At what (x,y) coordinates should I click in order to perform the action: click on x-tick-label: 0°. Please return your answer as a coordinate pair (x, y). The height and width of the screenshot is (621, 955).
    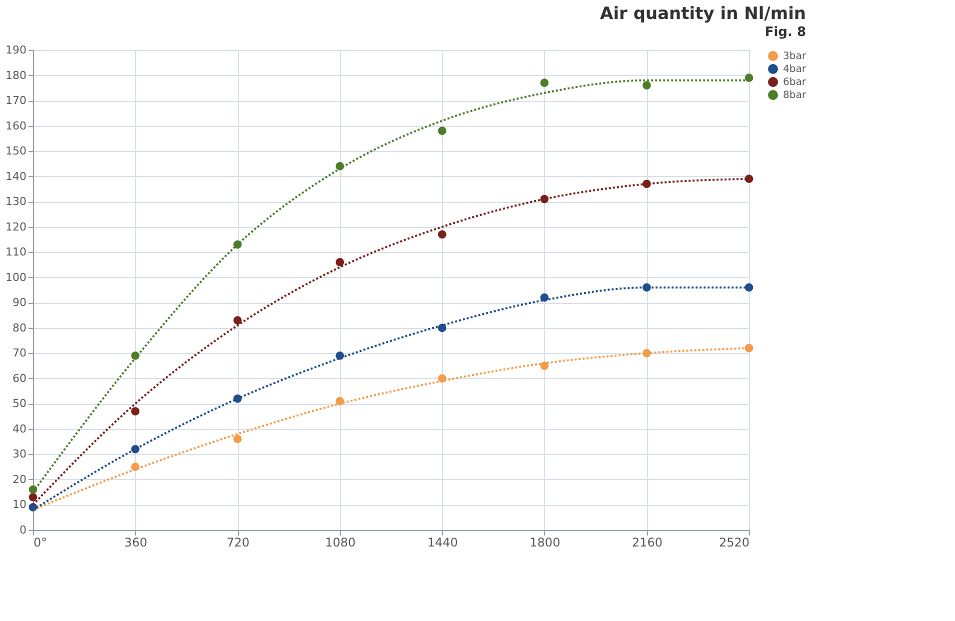
    Looking at the image, I should click on (41, 543).